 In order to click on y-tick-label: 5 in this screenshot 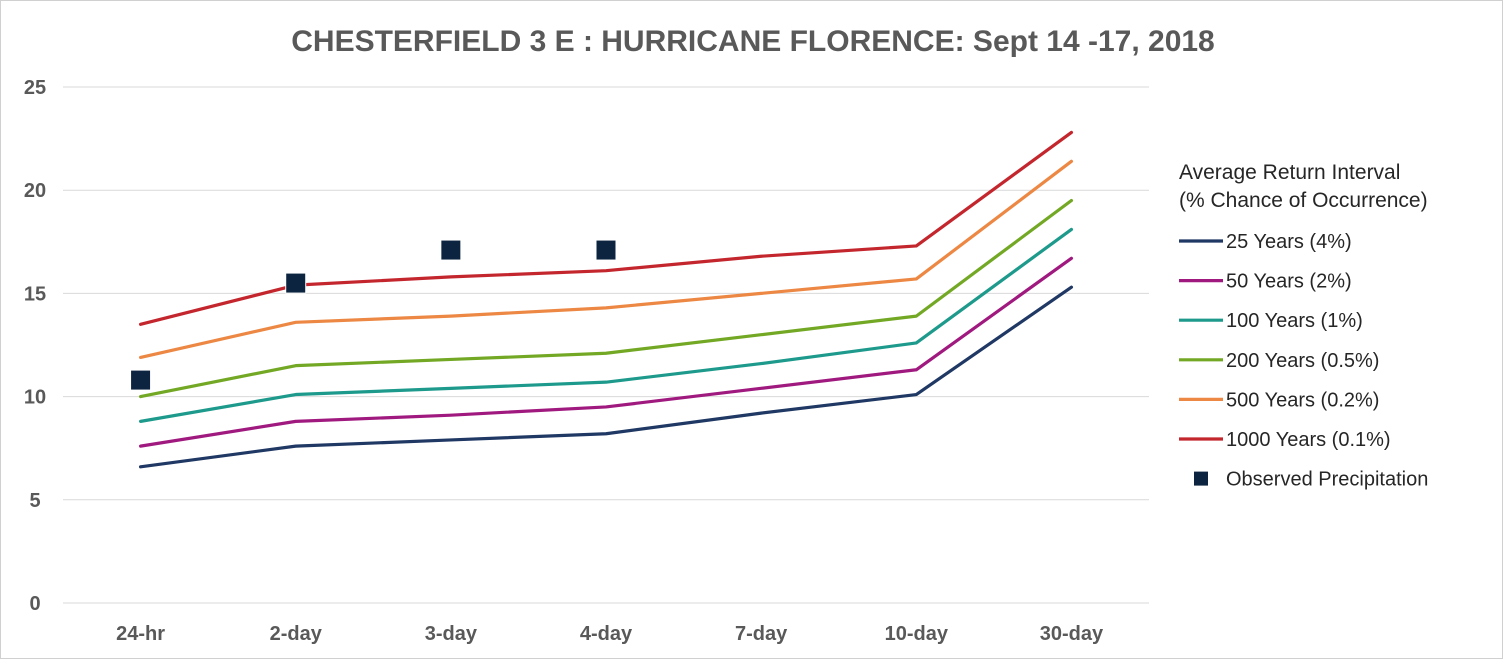, I will do `click(34, 501)`.